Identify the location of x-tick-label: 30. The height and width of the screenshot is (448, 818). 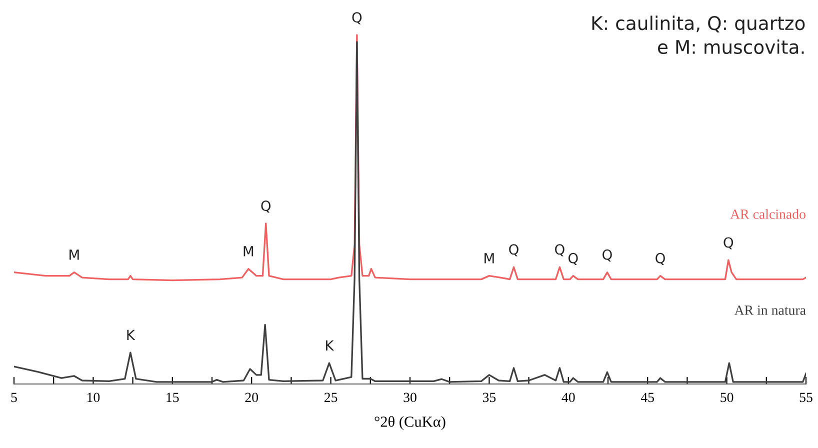
(410, 397).